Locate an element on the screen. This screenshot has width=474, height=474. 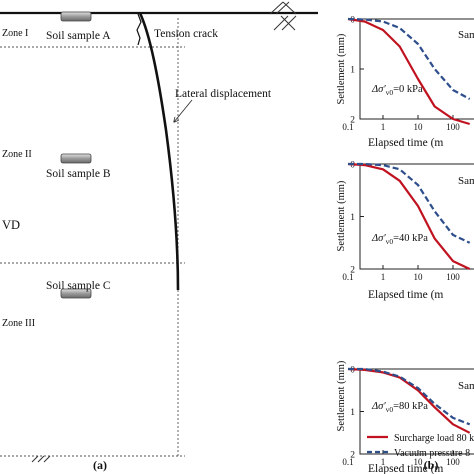
soil-sample-c-icon is located at coordinates (76, 293).